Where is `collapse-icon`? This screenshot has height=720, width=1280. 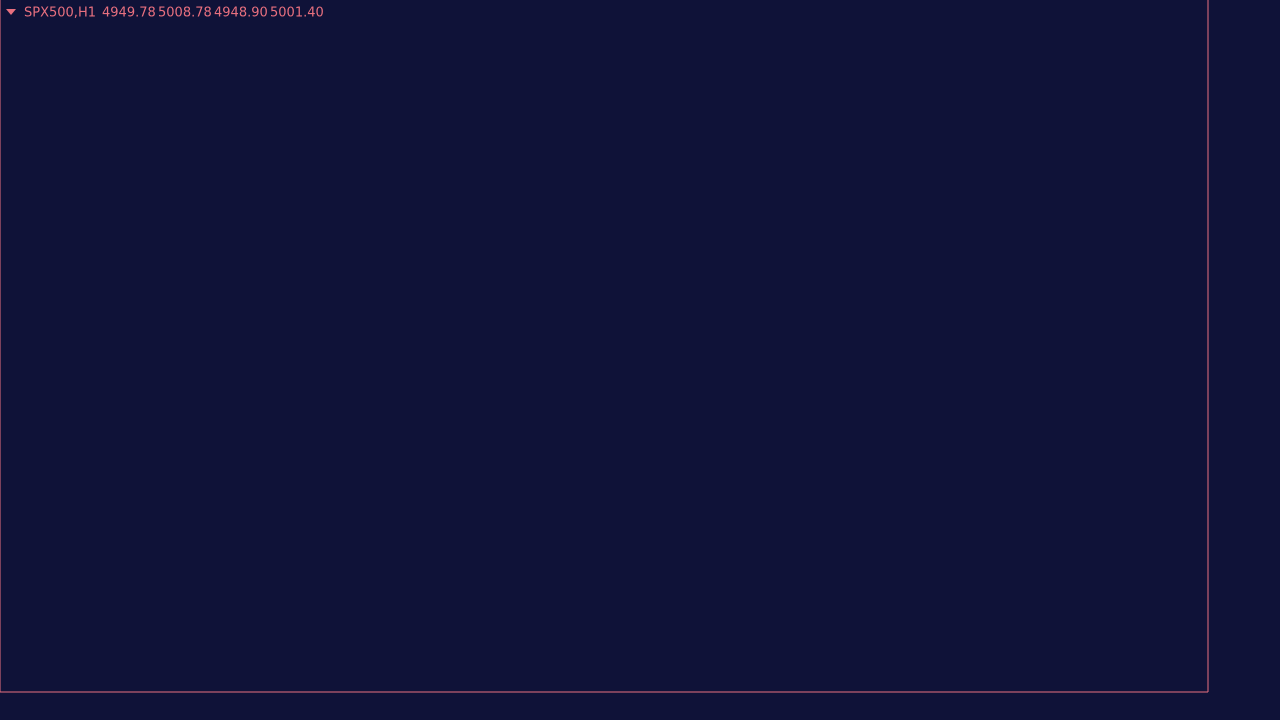
collapse-icon is located at coordinates (11, 12).